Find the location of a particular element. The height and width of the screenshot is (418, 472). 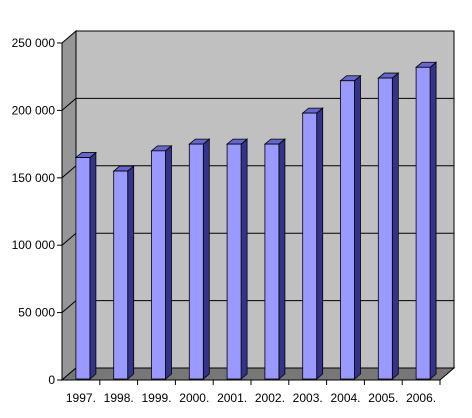

y-tick-label: 0 is located at coordinates (51, 380).